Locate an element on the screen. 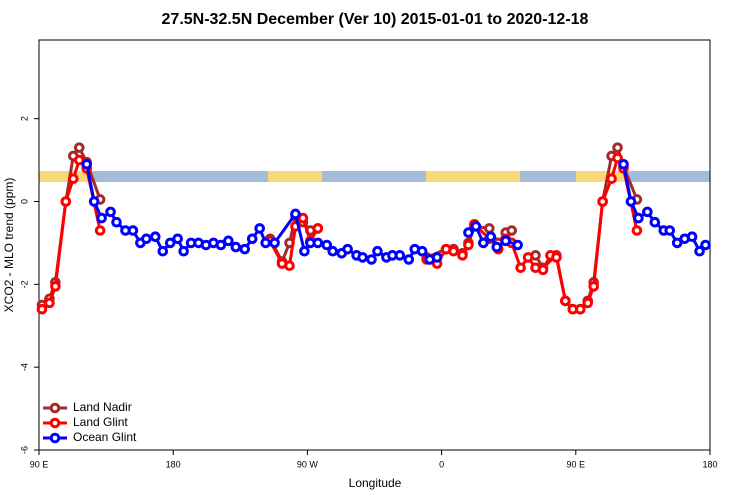 This screenshot has width=750, height=500. land-ocean-strip is located at coordinates (374, 176).